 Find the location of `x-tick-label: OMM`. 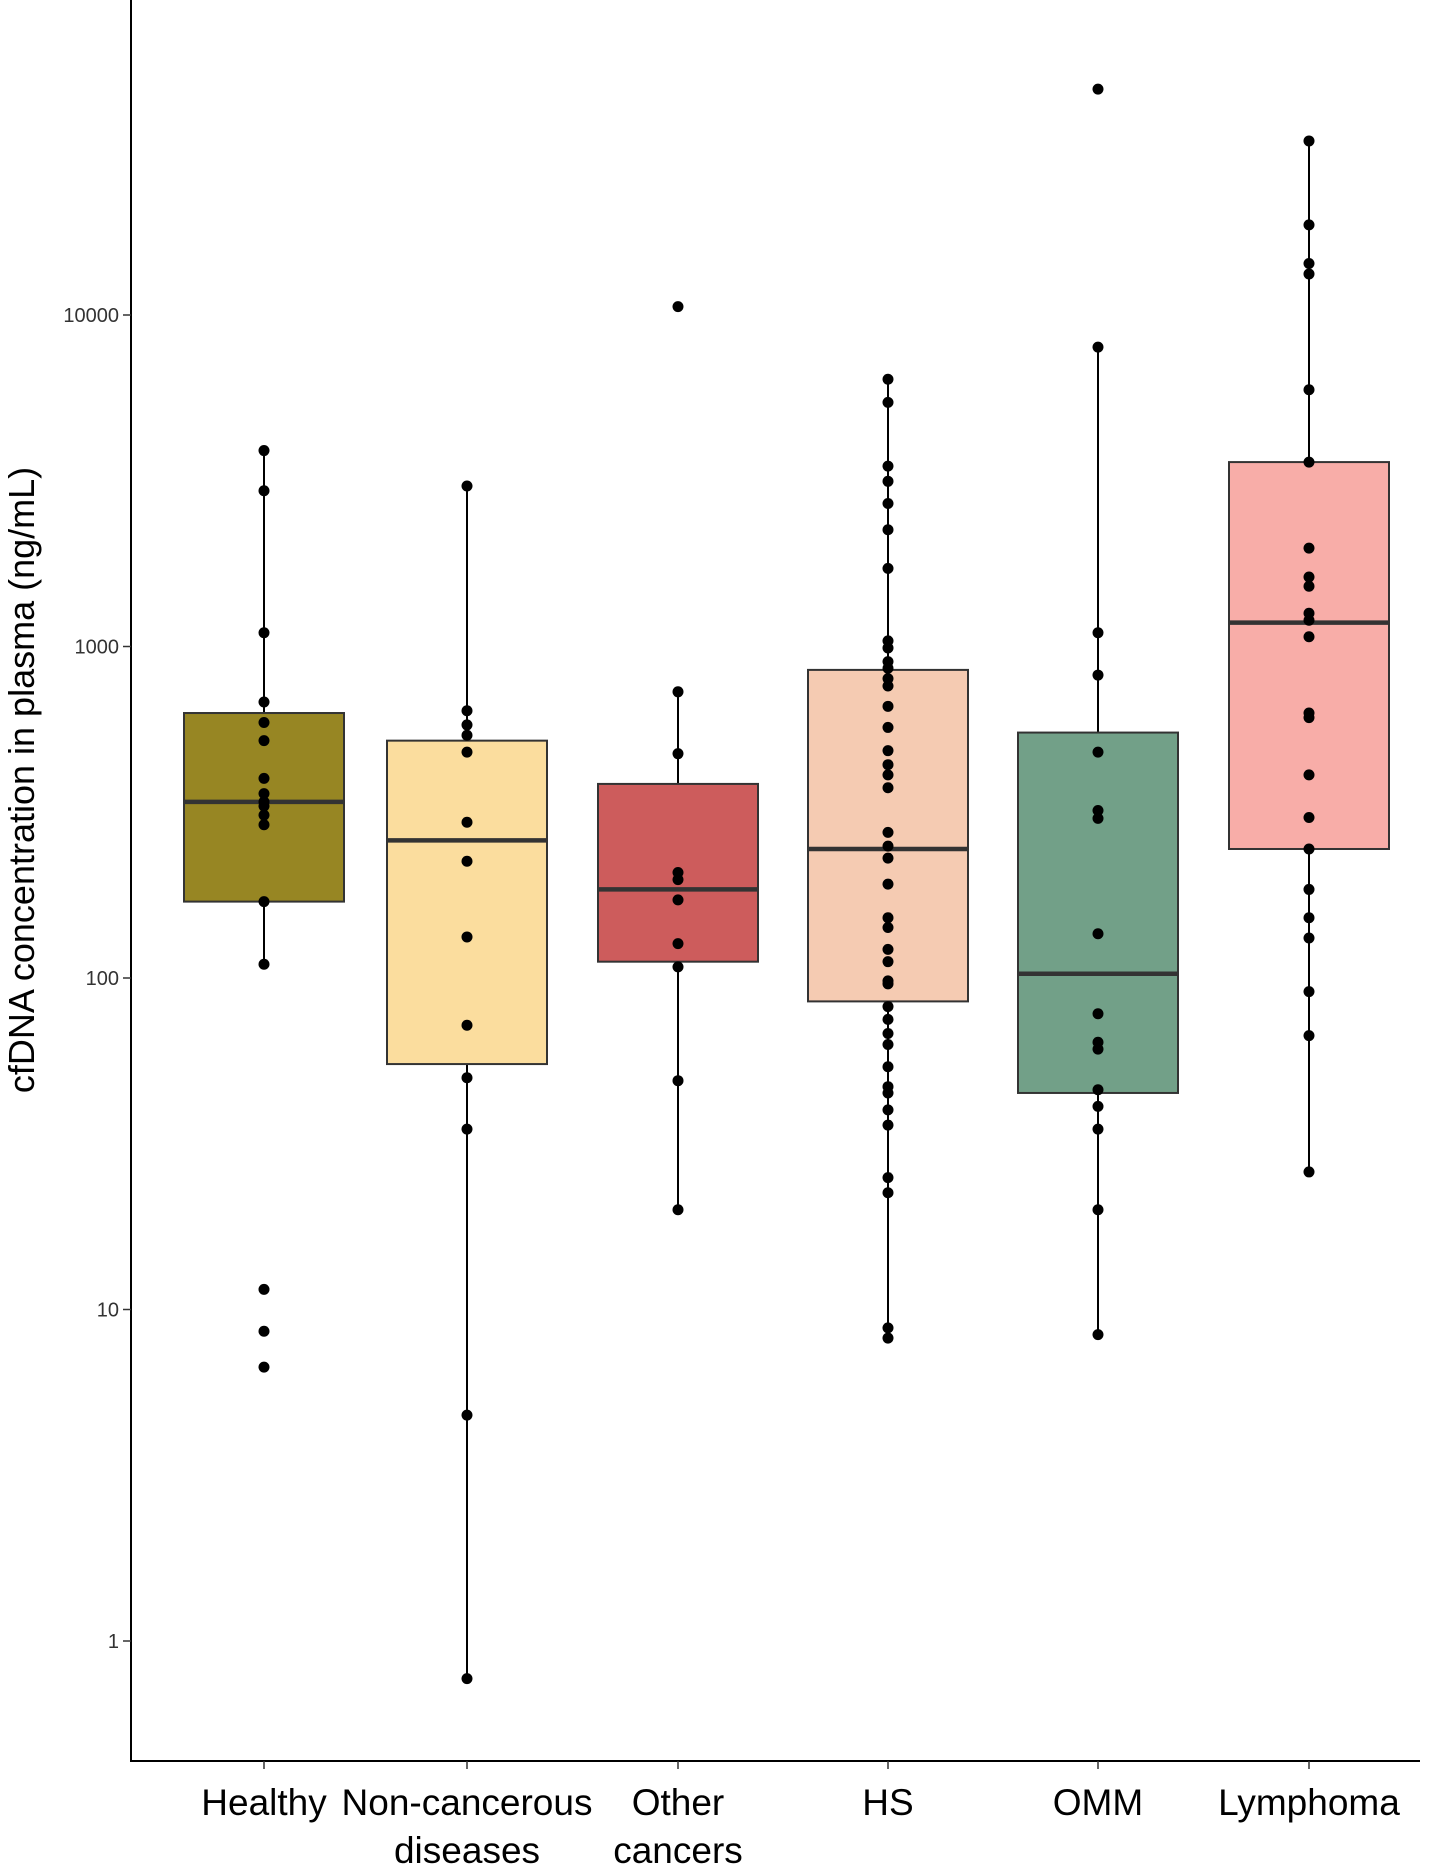

x-tick-label: OMM is located at coordinates (1098, 1802).